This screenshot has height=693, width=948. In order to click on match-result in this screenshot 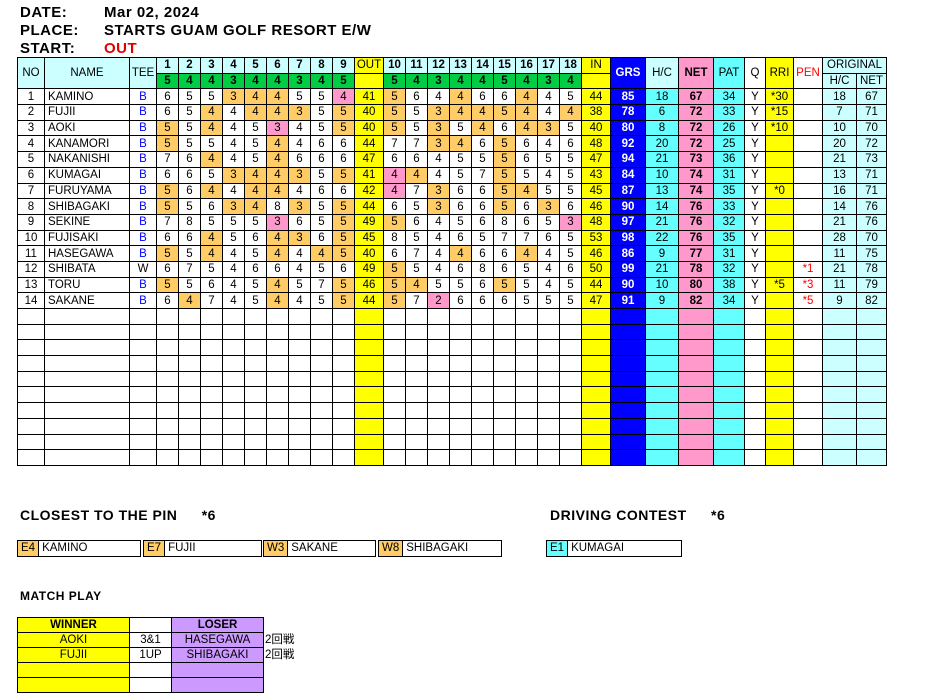, I will do `click(150, 685)`.